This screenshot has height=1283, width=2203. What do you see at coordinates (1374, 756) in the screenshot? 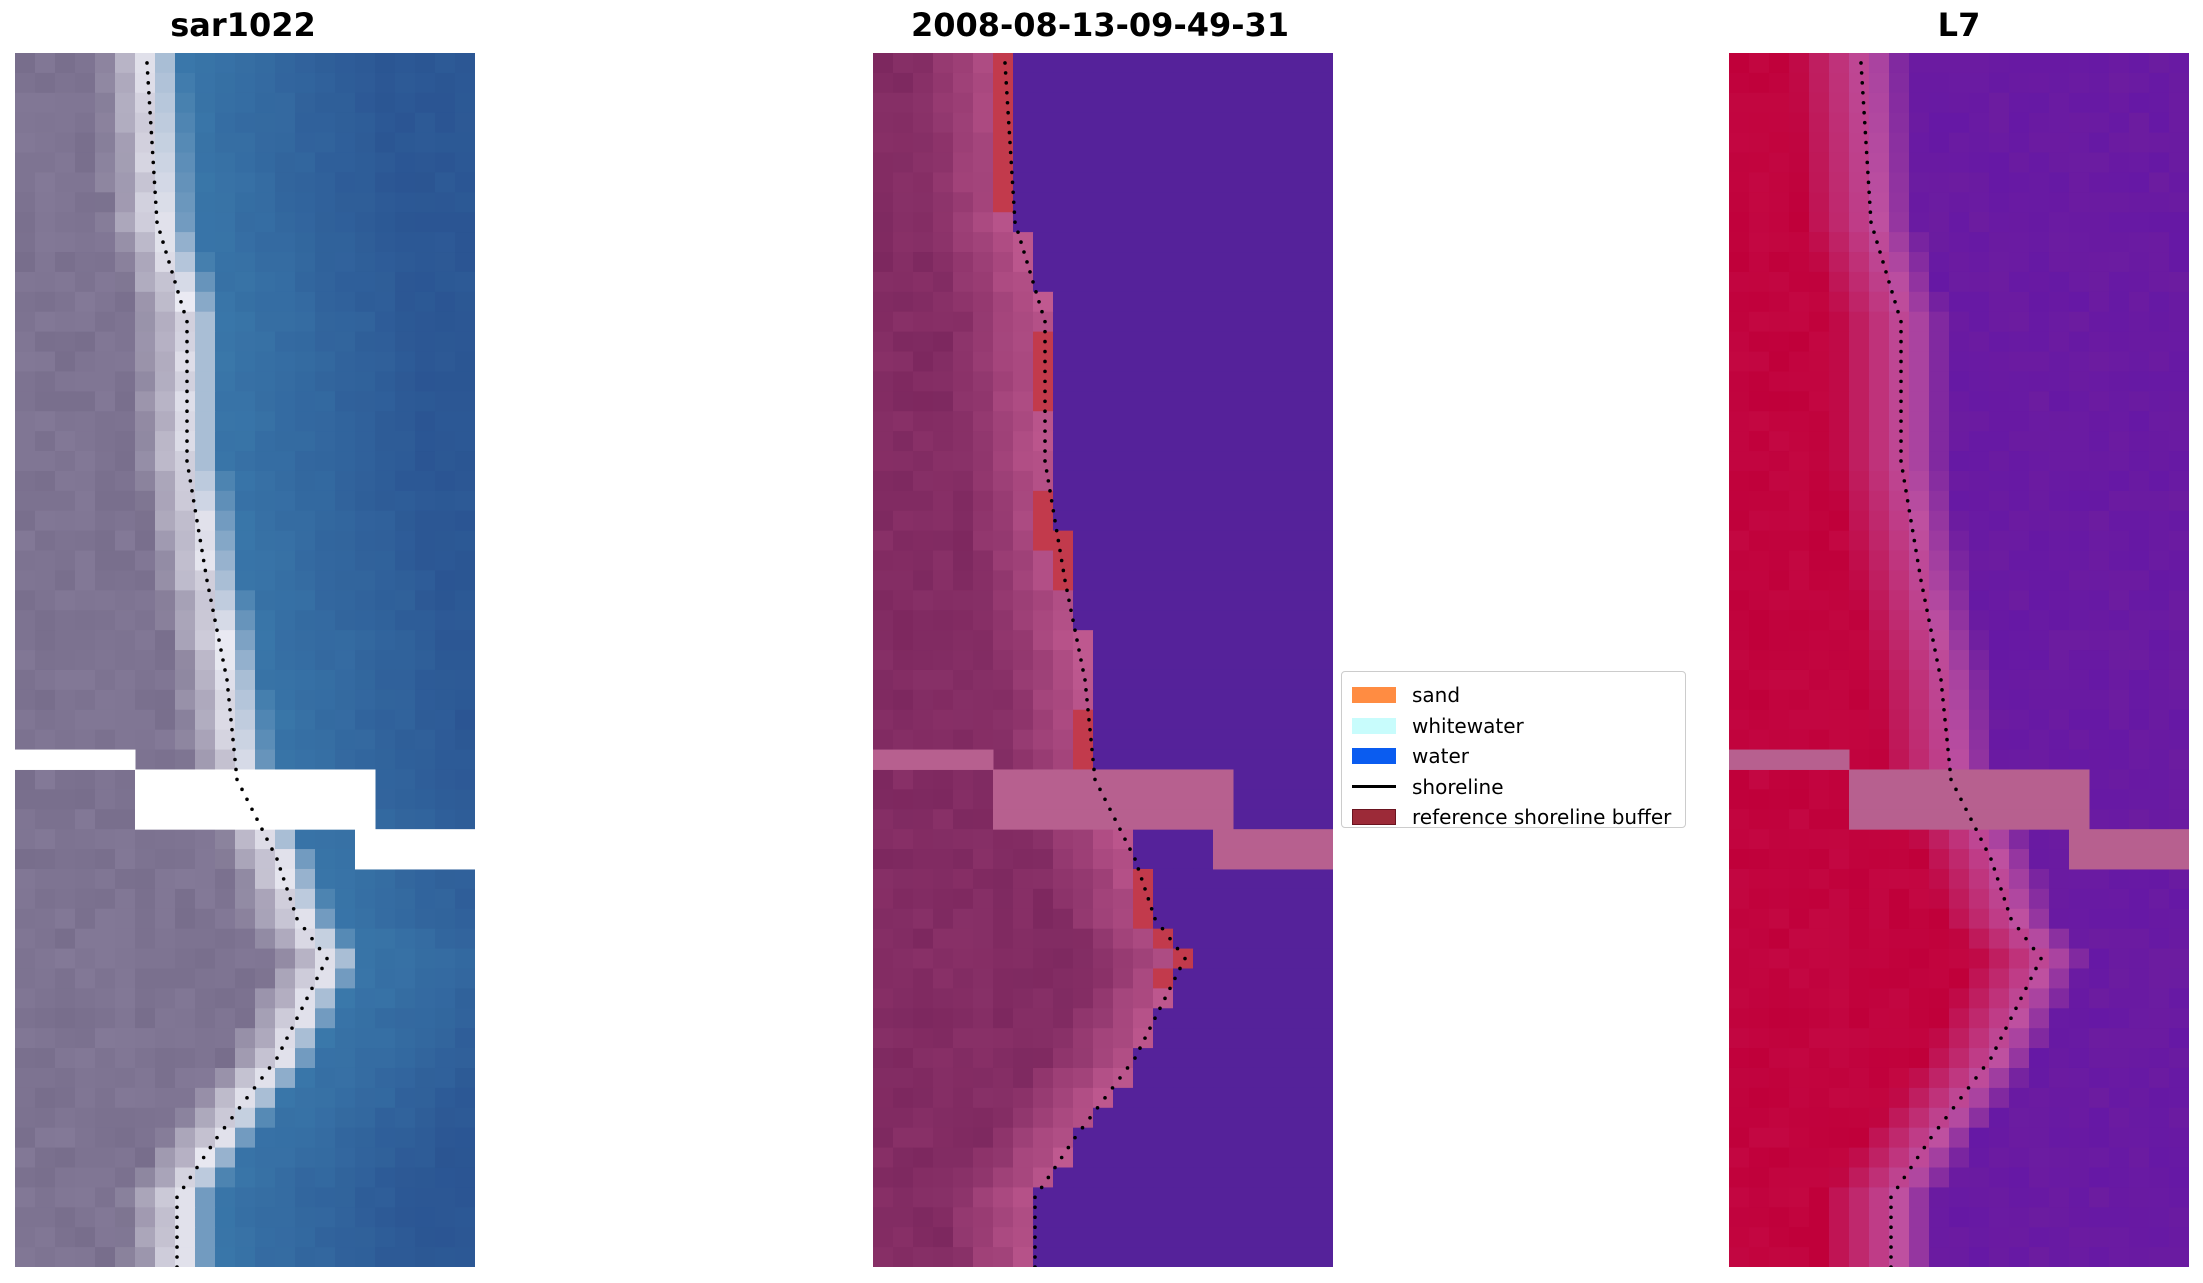
I see `water-swatch` at bounding box center [1374, 756].